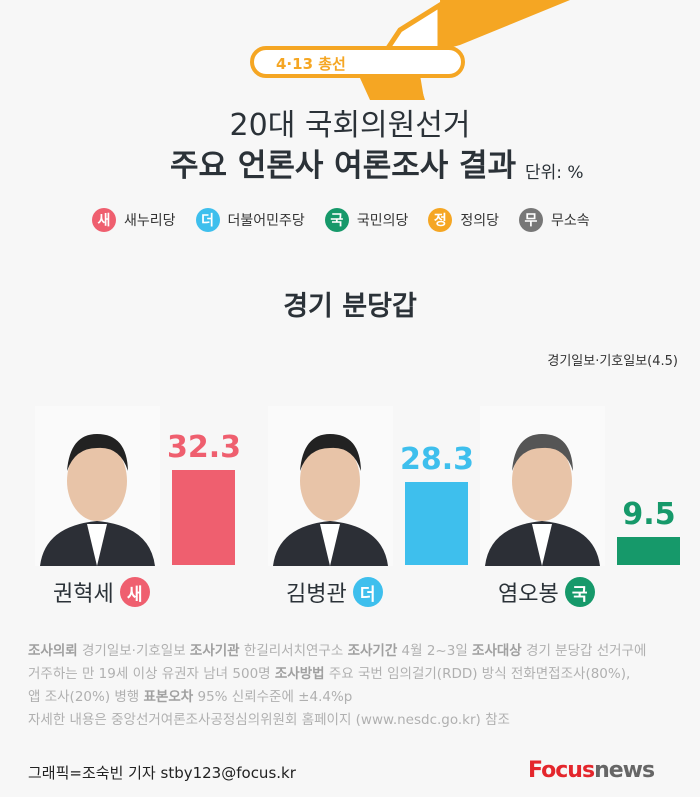 This screenshot has width=700, height=797. I want to click on note-line: 앱 조사(20%) 병행 표본오차 95% 신뢰수준에 ±4.4%p, so click(358, 697).